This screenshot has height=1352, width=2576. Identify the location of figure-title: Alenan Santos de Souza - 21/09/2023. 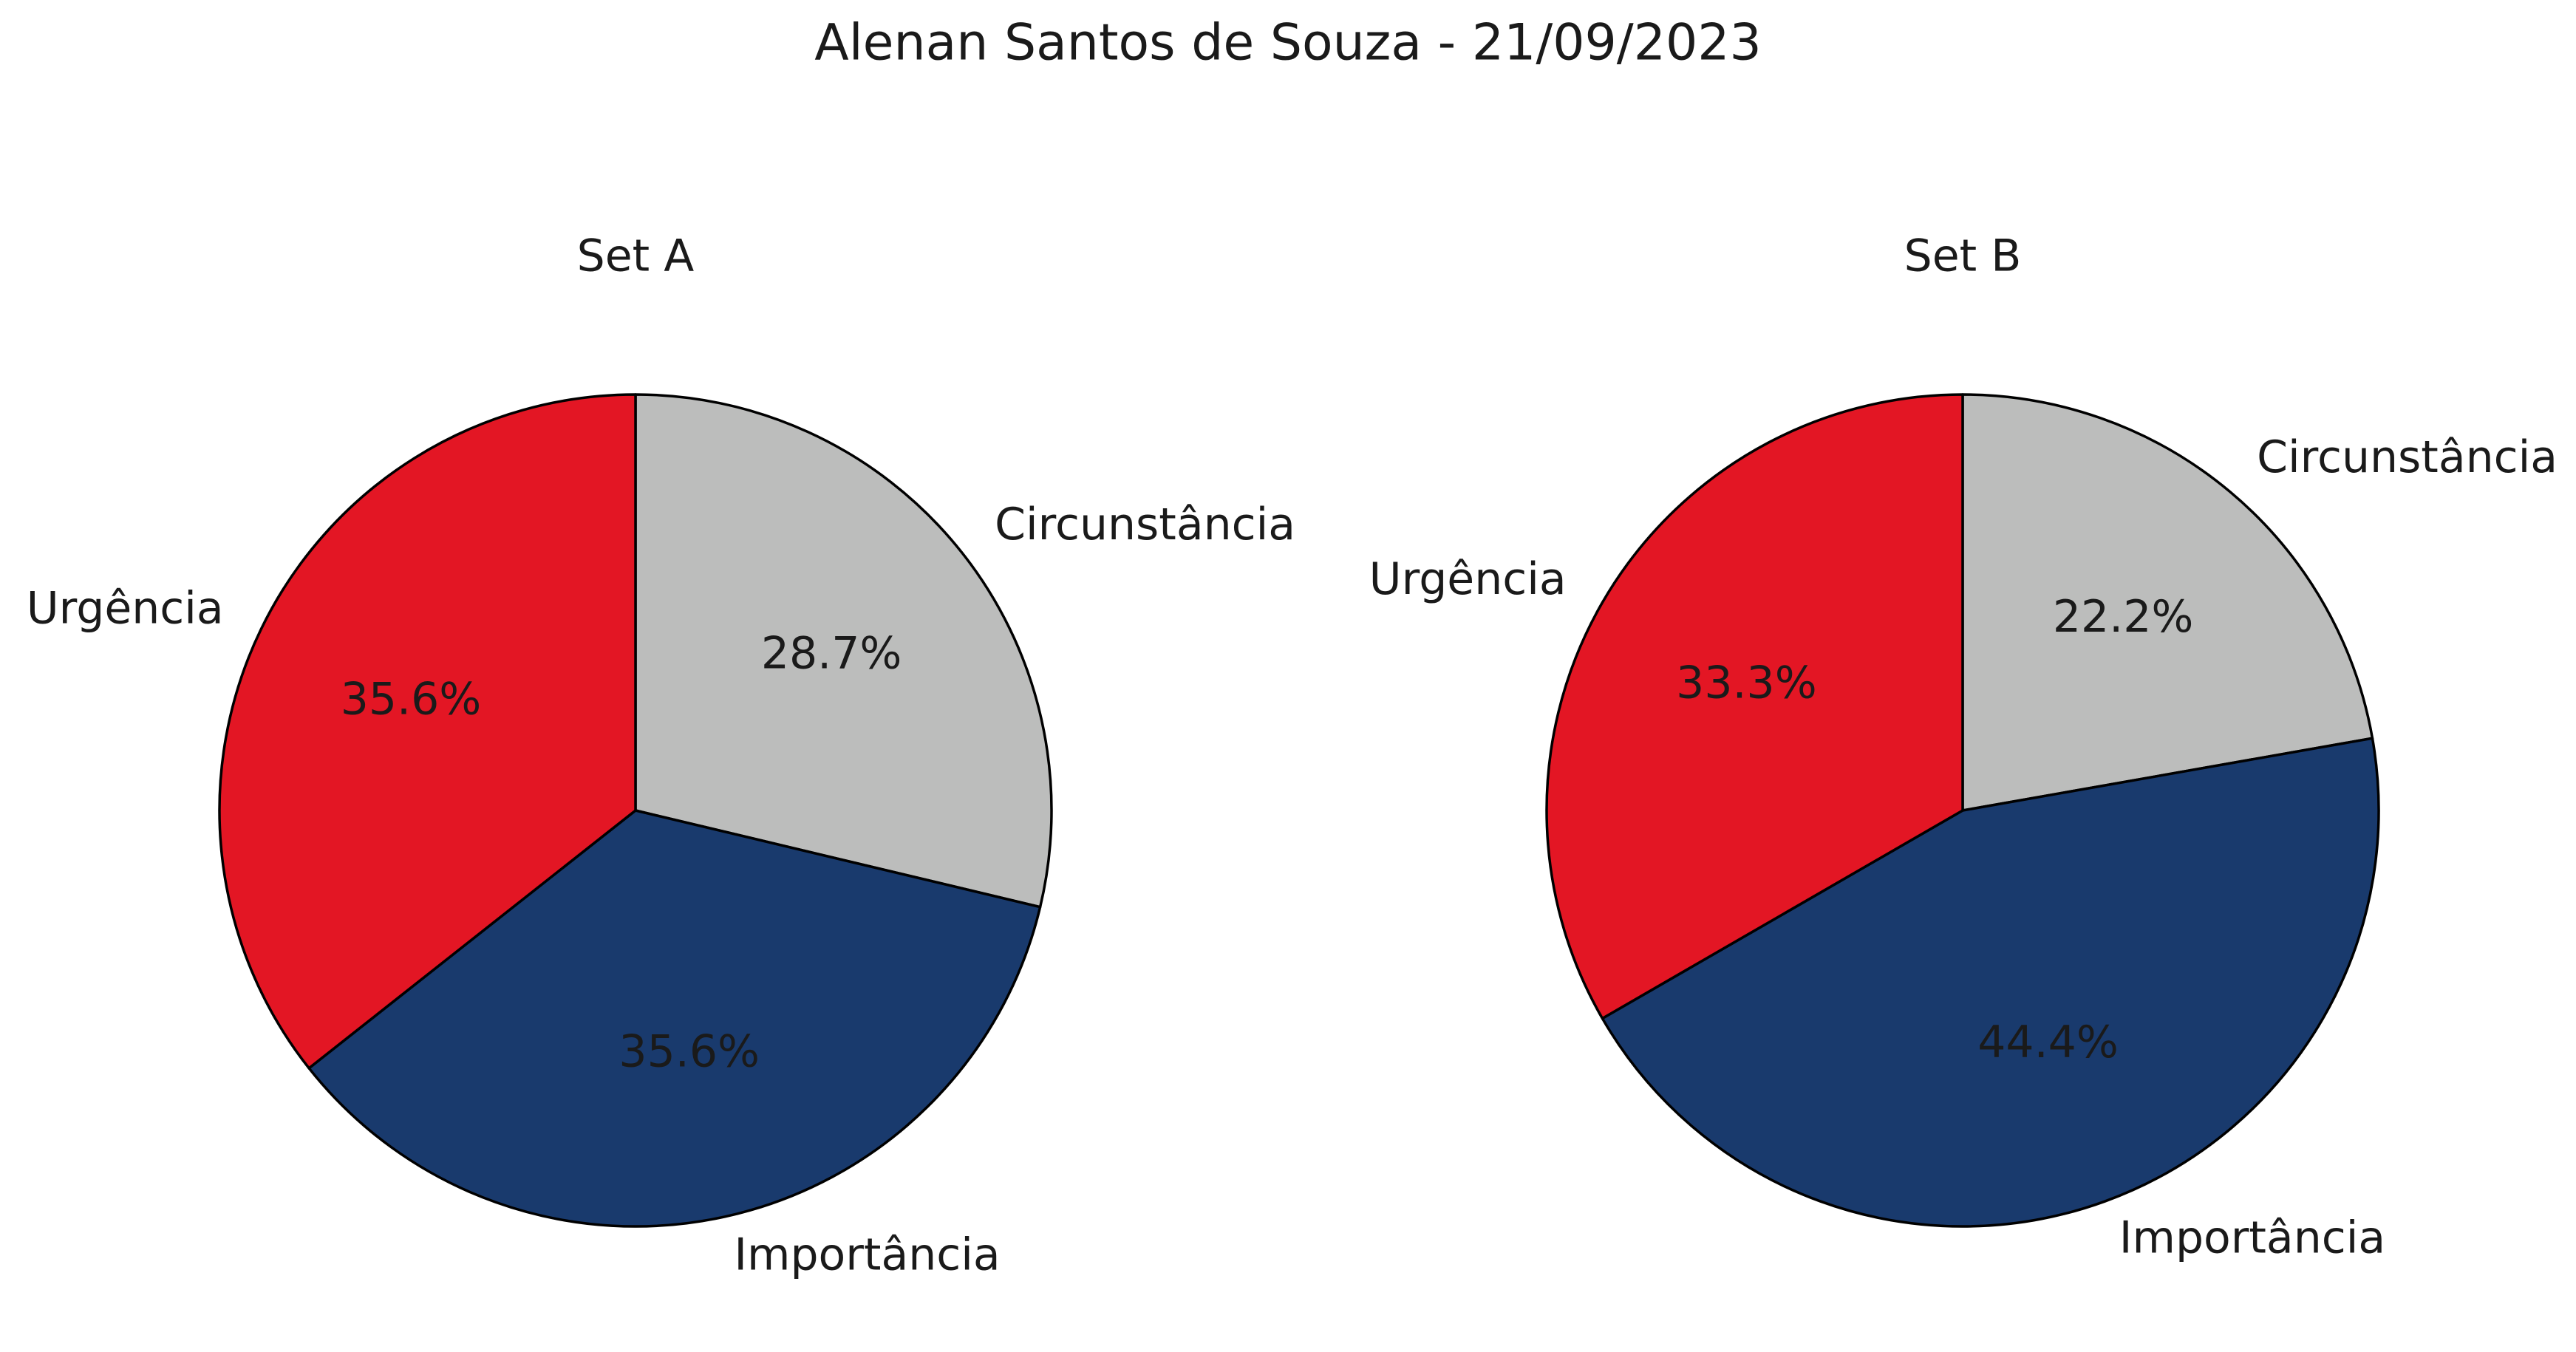
(1288, 43).